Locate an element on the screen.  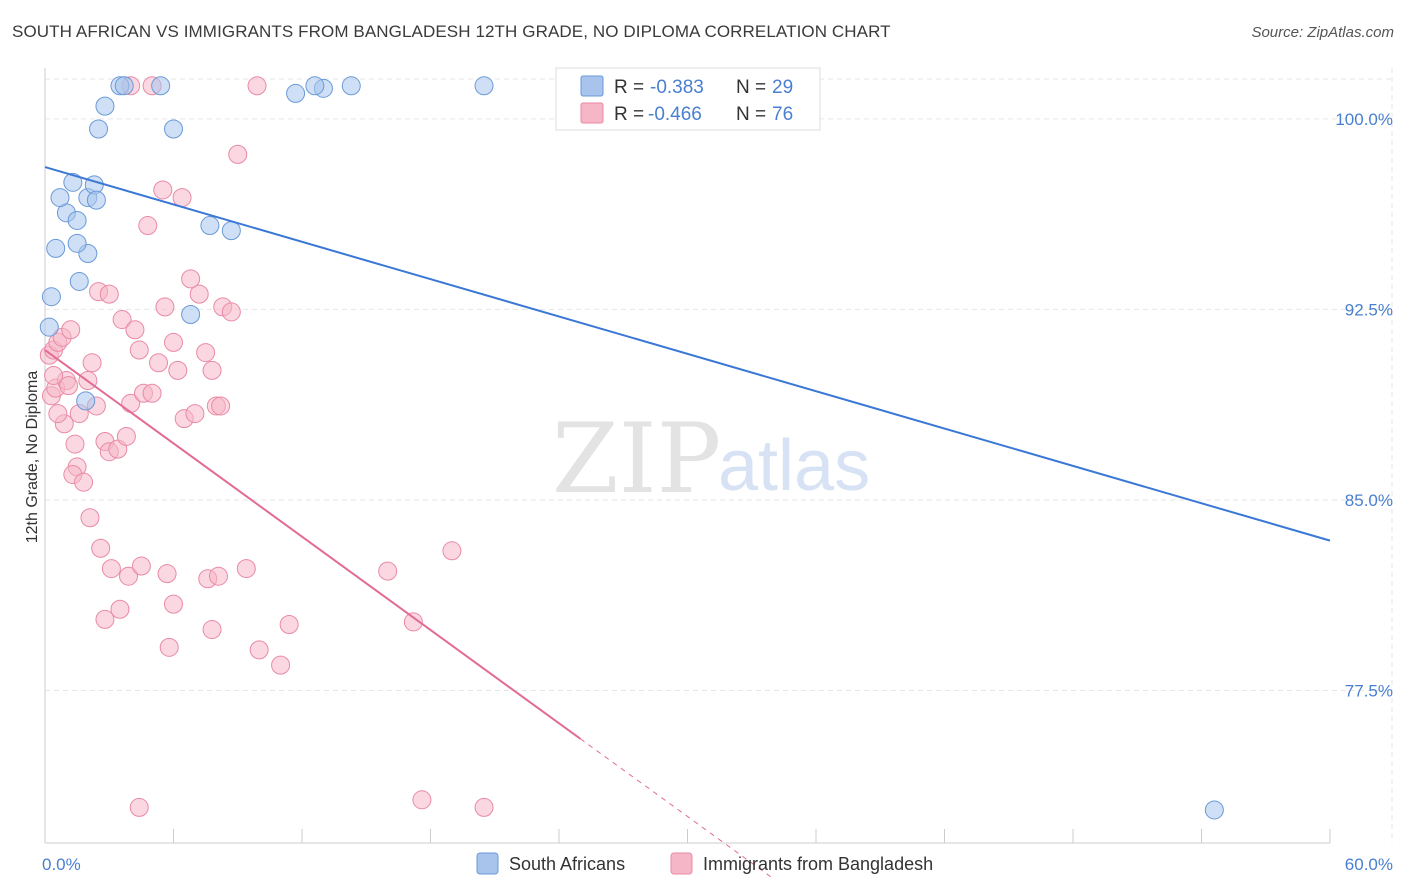
legend-r-value-2: -0.466 is located at coordinates (675, 114).